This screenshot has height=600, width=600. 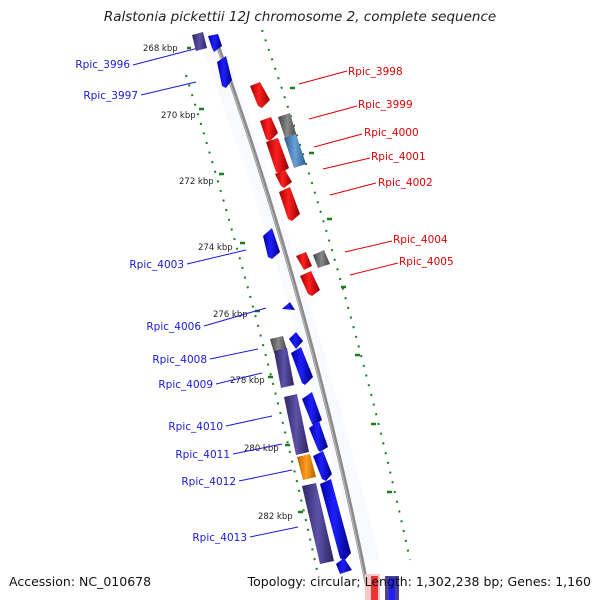 I want to click on tick-label: 272 kbp, so click(x=196, y=182).